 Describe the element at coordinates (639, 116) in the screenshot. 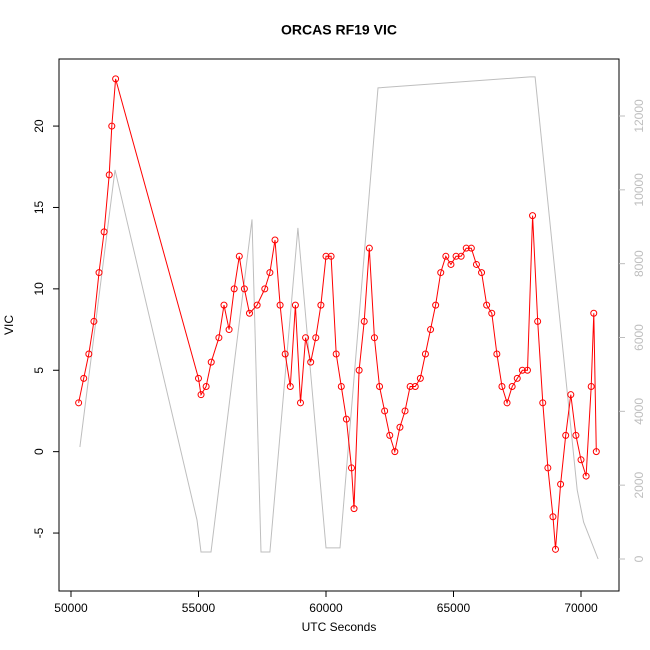

I see `y2-tick-label: 12000` at that location.